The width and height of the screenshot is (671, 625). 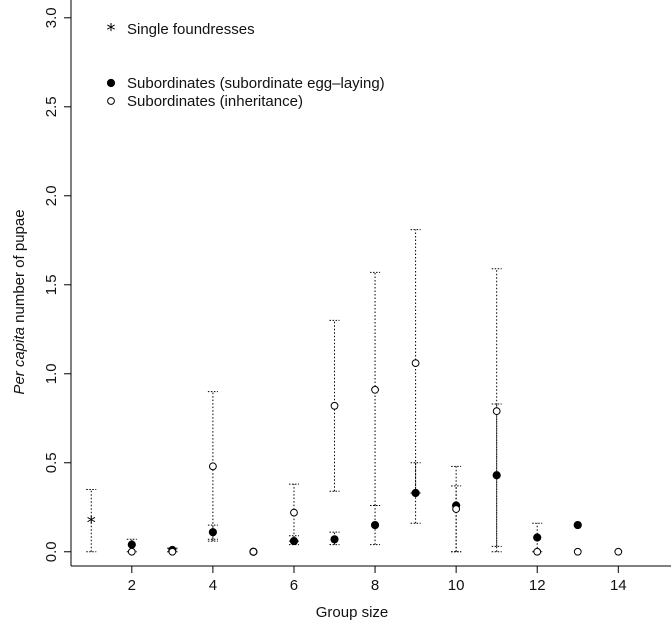 What do you see at coordinates (19, 361) in the screenshot?
I see `y-axis-title-italic: Per capita` at bounding box center [19, 361].